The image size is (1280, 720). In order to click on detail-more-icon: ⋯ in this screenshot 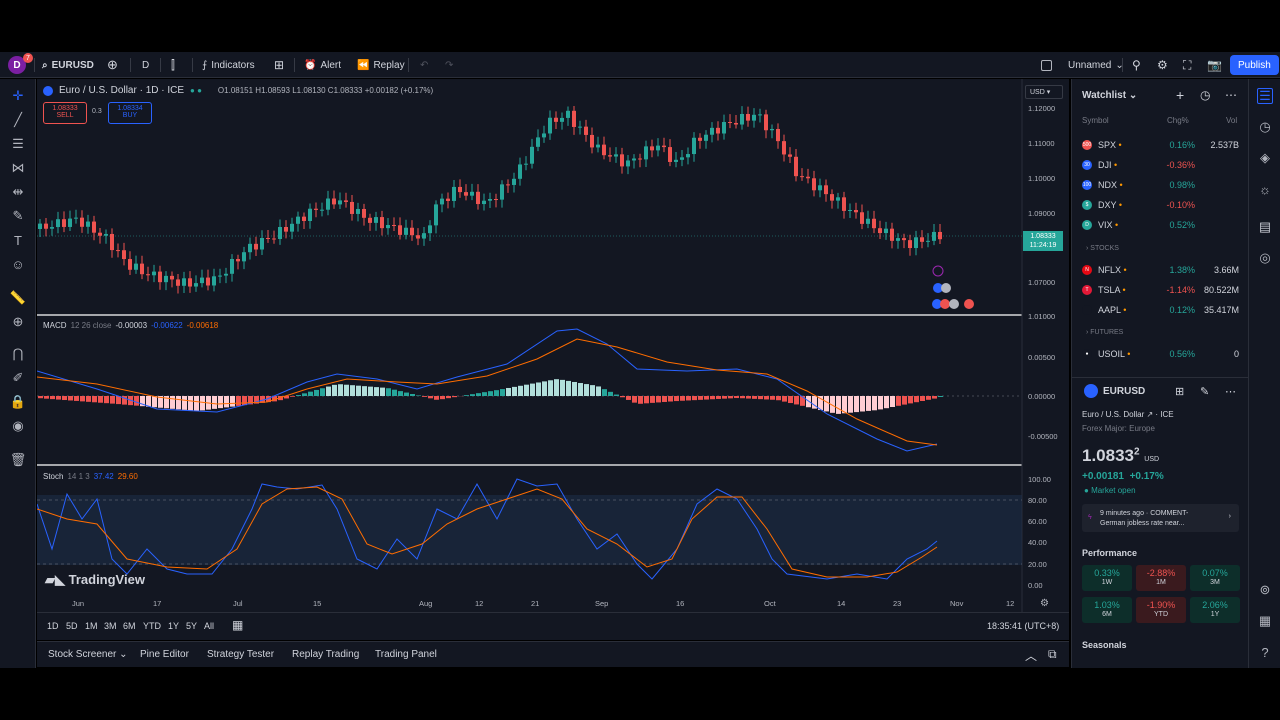, I will do `click(1230, 392)`.